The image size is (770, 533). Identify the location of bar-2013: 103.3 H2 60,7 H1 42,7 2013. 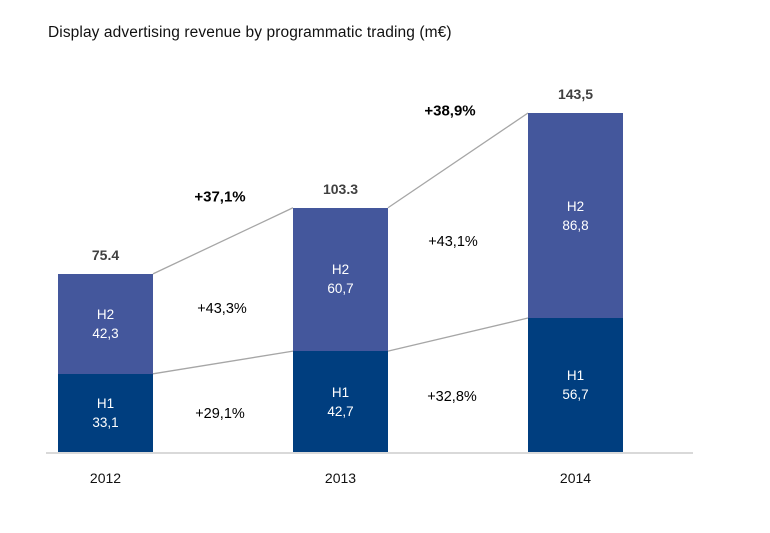
(340, 266).